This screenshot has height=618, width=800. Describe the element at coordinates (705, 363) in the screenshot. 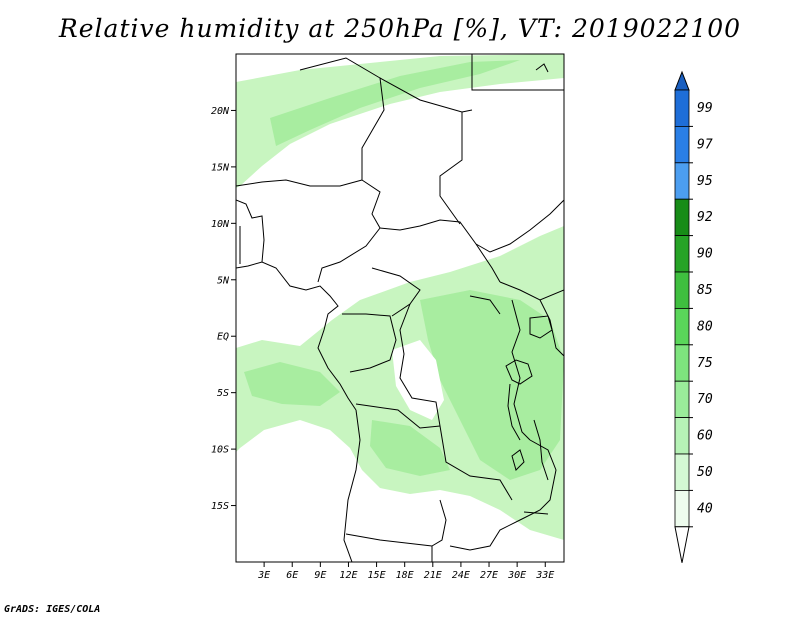

I see `colorbar-label: 75` at that location.